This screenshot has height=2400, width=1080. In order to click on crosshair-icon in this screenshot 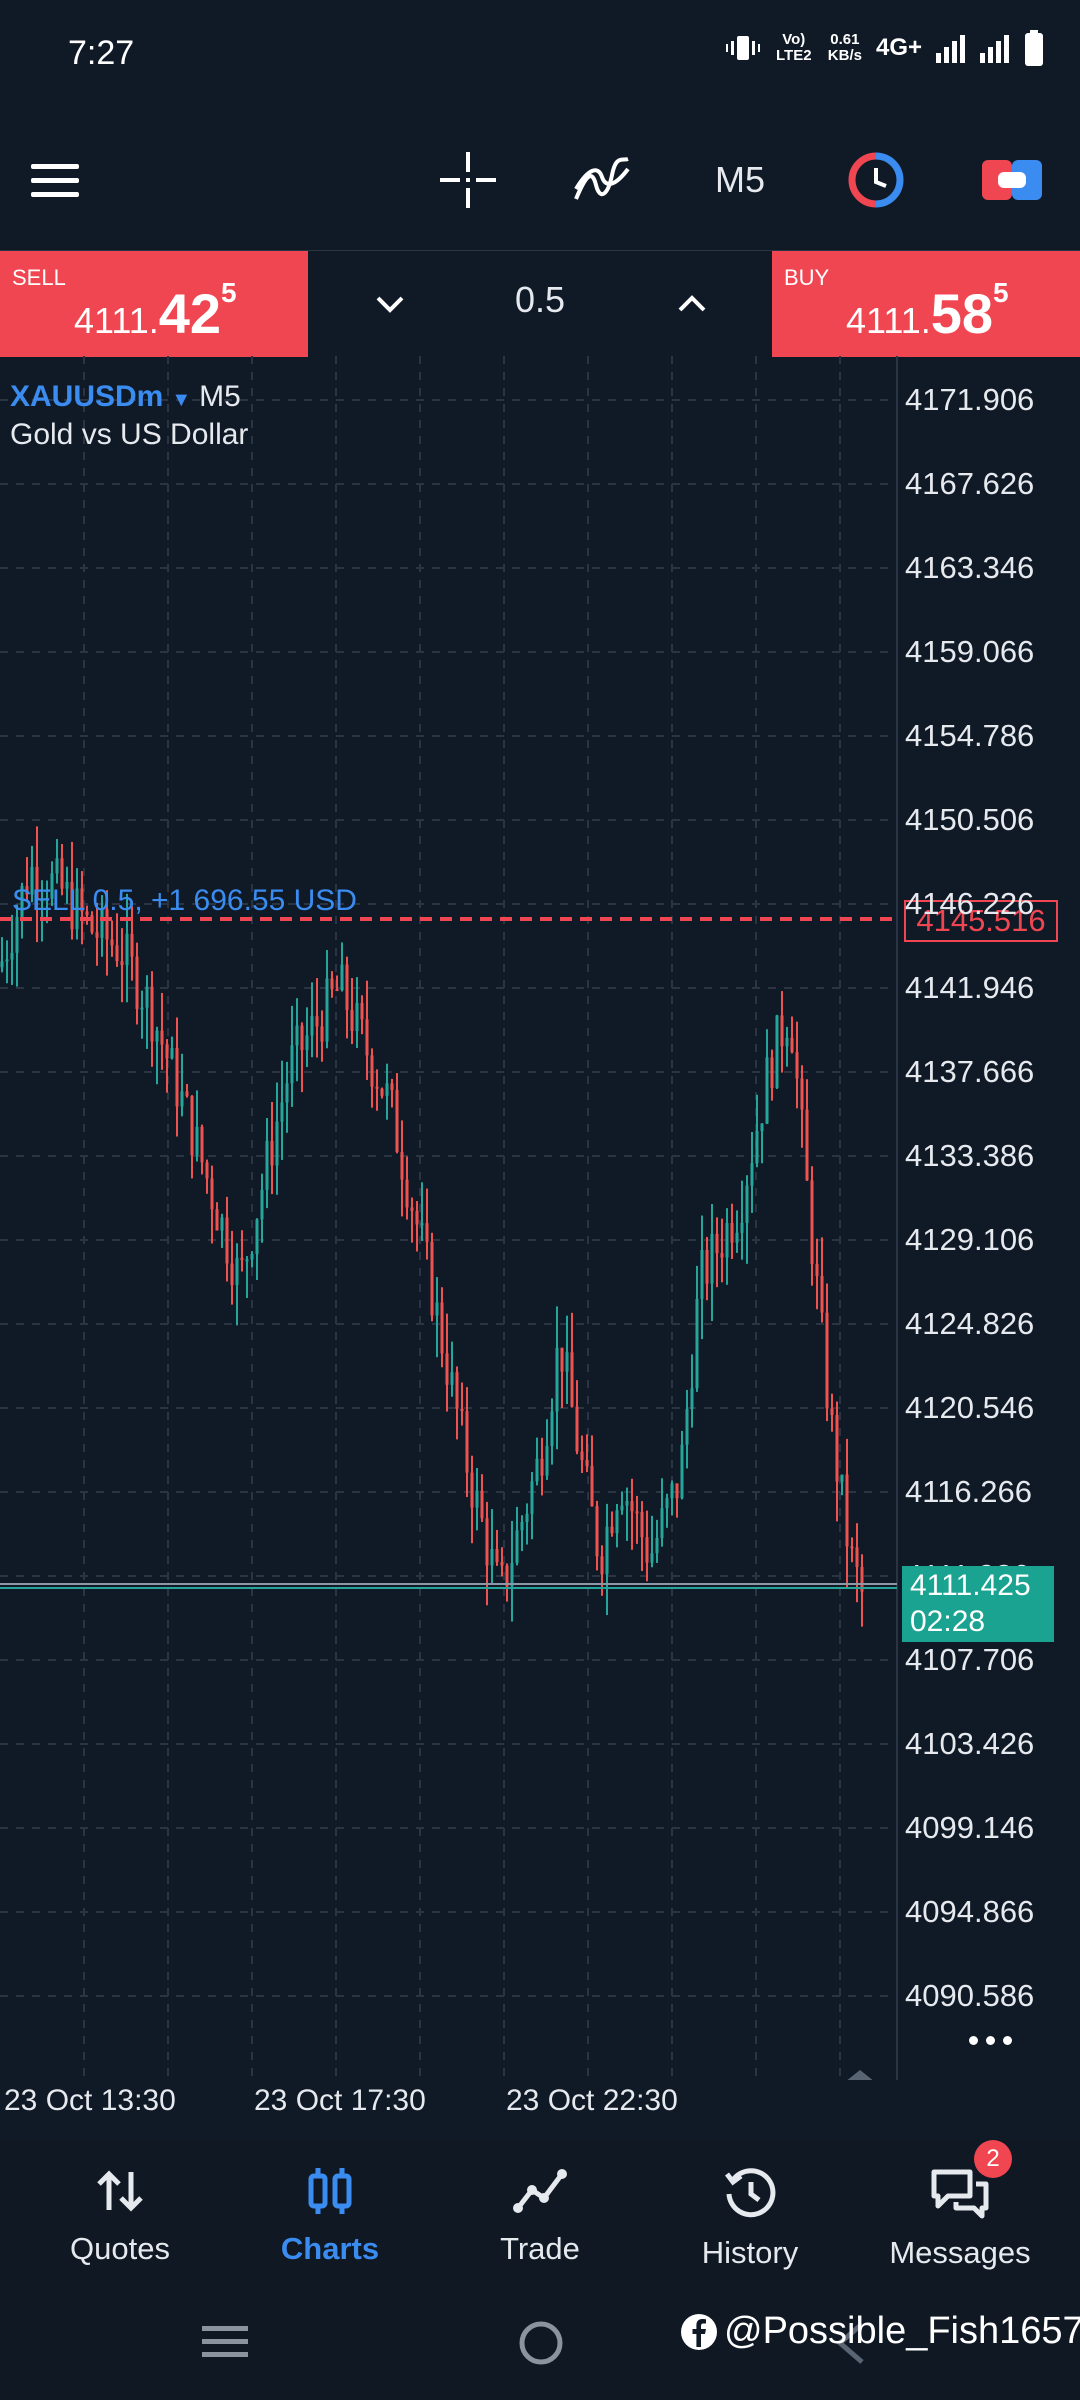, I will do `click(468, 180)`.